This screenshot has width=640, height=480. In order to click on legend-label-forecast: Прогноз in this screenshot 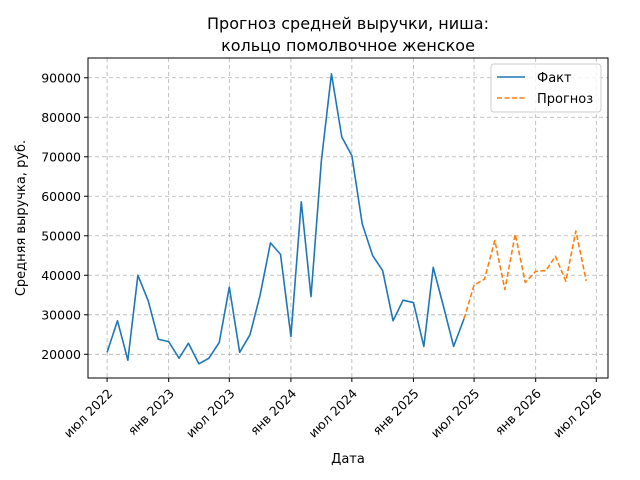, I will do `click(565, 99)`.